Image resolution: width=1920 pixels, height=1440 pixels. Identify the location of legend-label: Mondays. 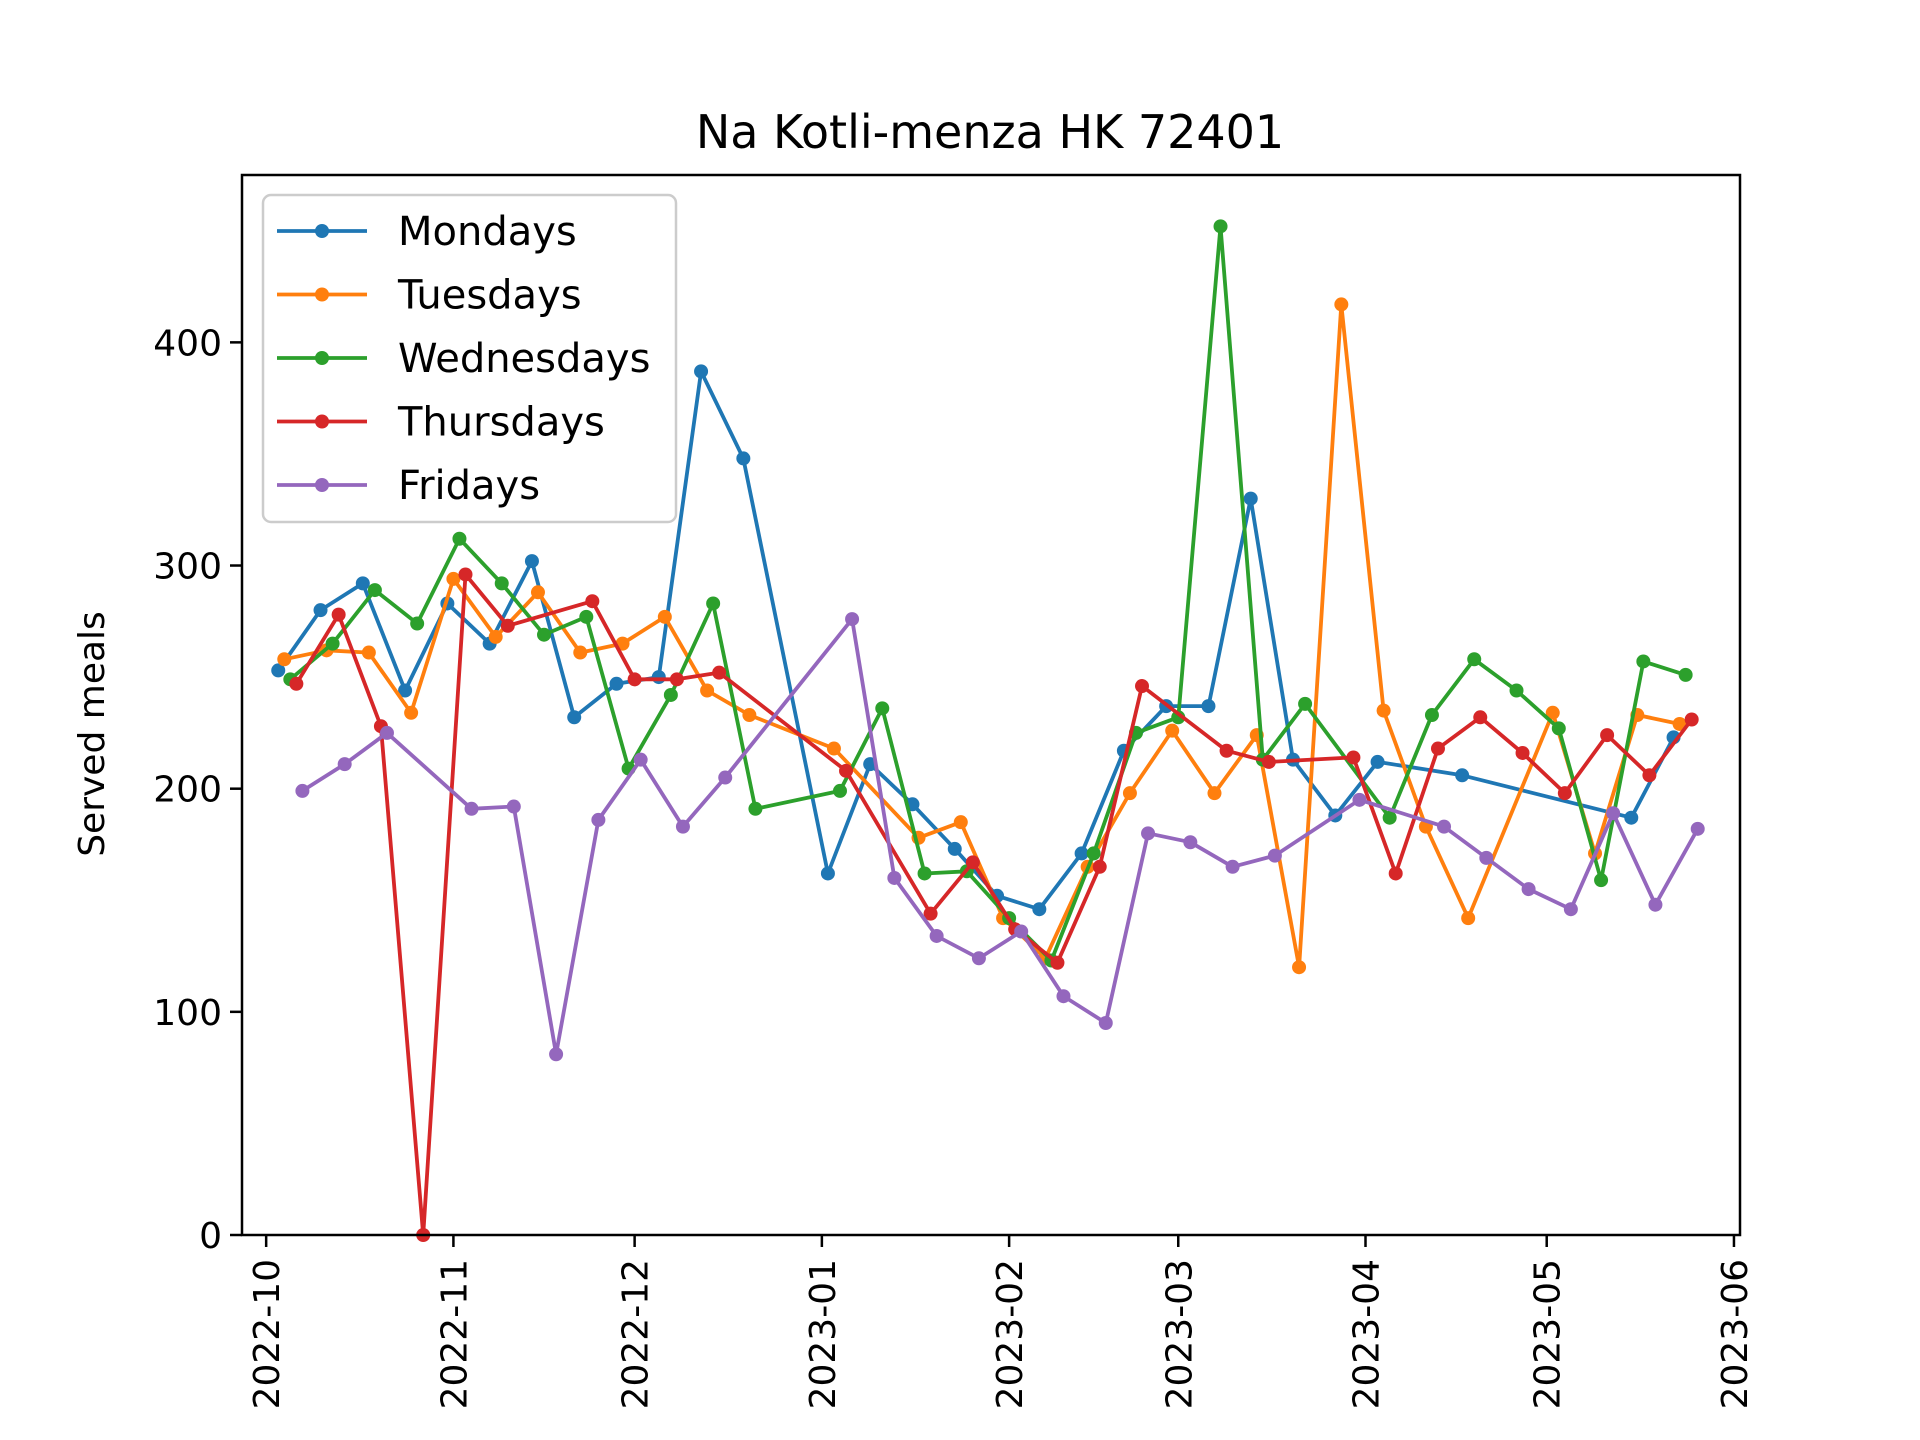
(487, 232).